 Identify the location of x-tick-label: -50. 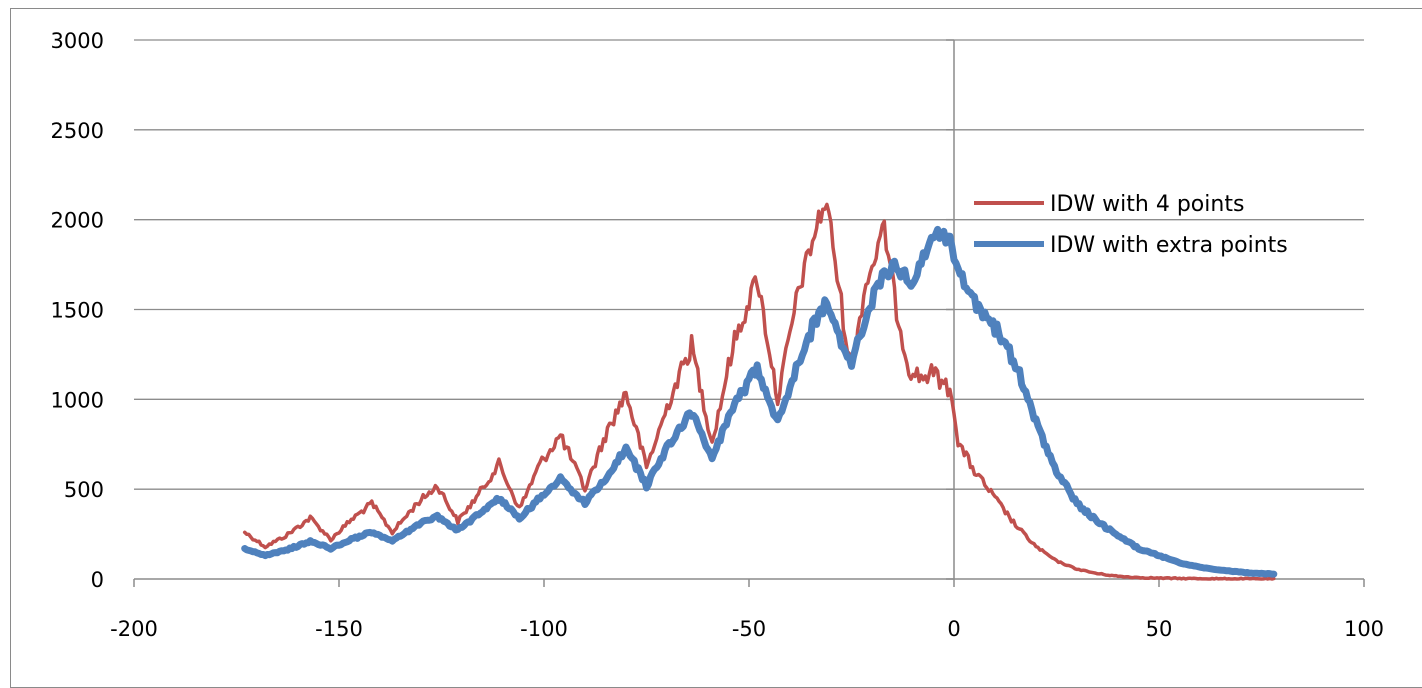
(749, 629).